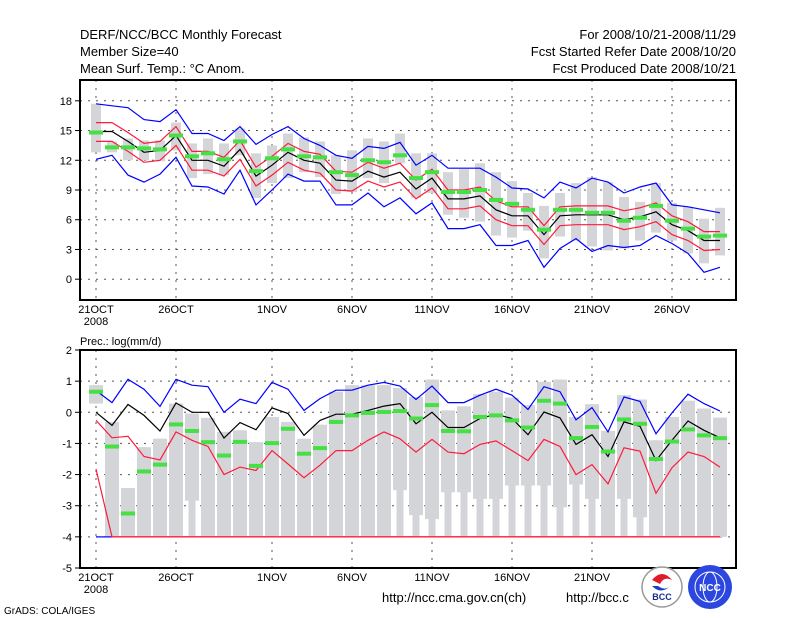 This screenshot has height=618, width=800. I want to click on header-title: DERF/NCC/BCC Monthly Forecast, so click(181, 34).